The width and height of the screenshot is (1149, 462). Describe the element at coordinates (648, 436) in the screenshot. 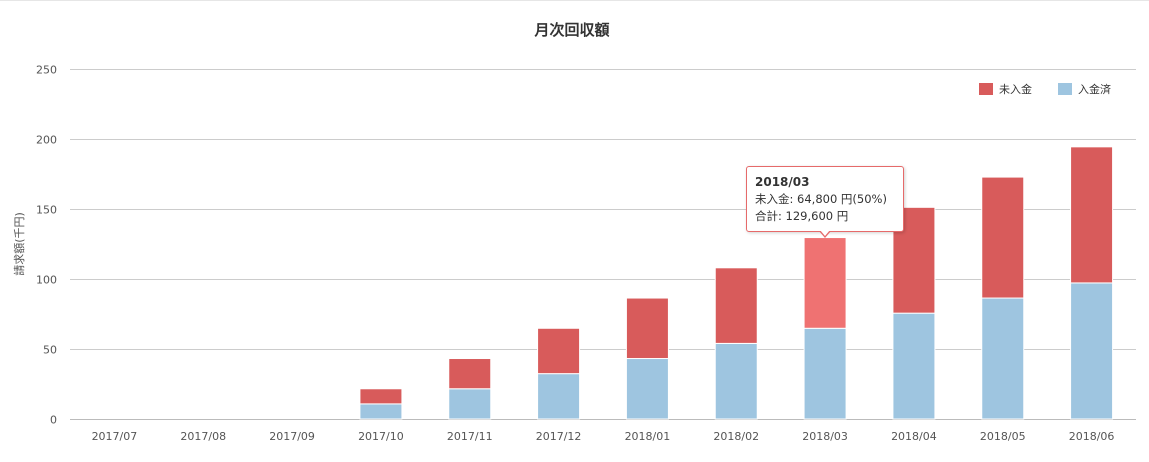

I see `x-tick-label: 2018/01` at that location.